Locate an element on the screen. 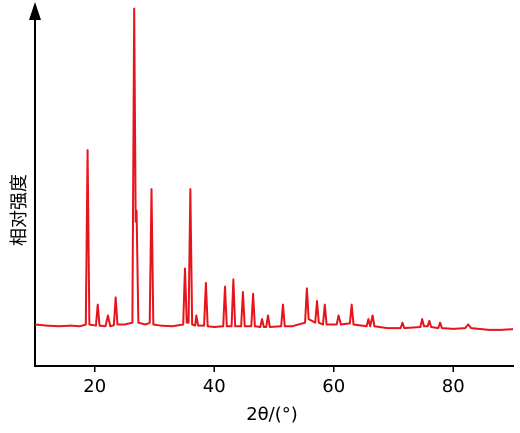 This screenshot has width=520, height=433. y-axis-label: 相对强度 is located at coordinates (19, 210).